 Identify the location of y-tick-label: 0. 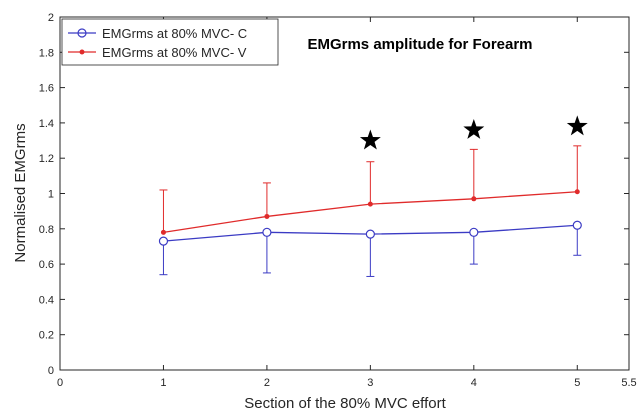
(51, 371).